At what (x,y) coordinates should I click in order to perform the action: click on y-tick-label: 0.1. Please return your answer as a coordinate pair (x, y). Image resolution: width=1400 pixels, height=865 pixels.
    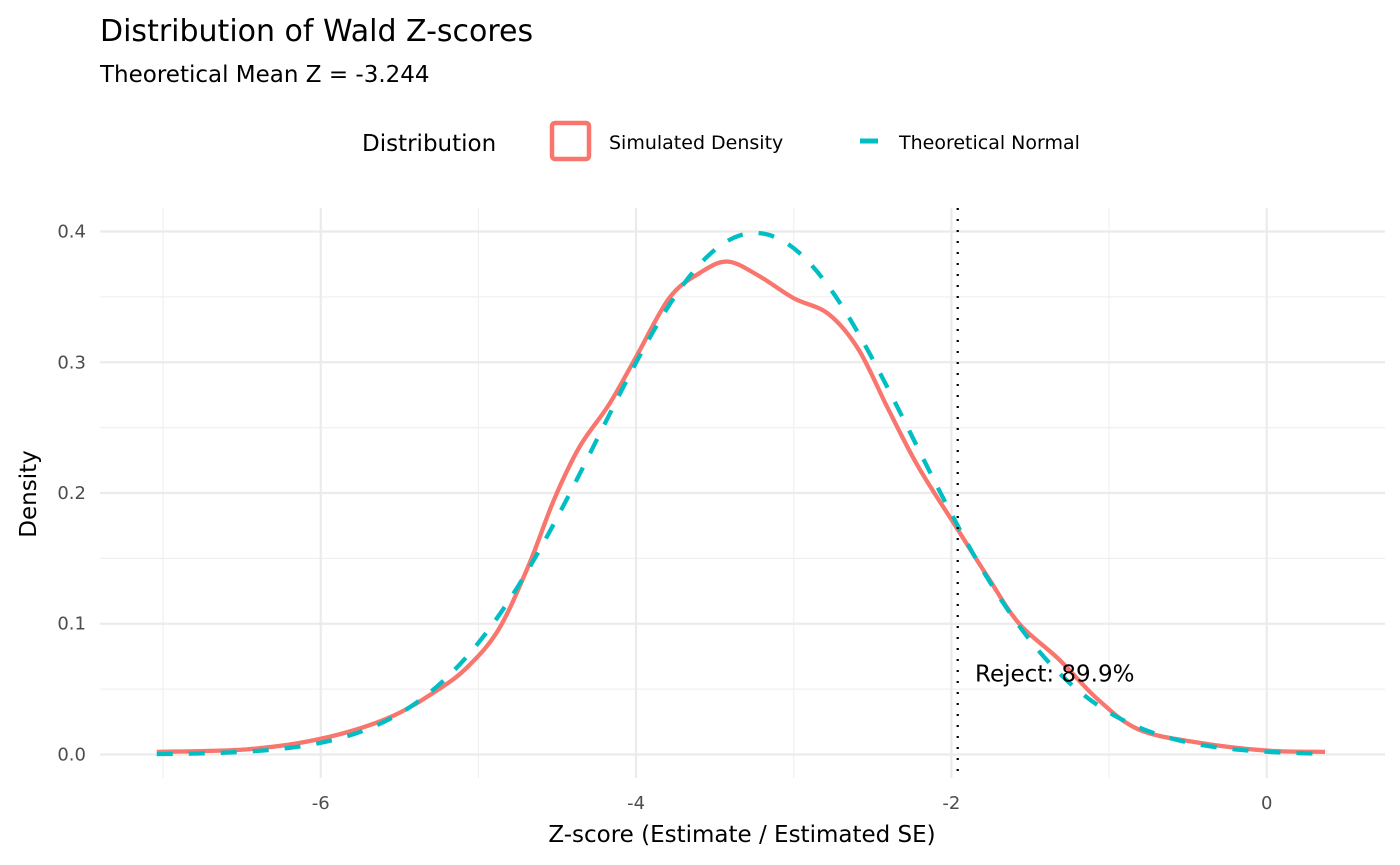
    Looking at the image, I should click on (71, 624).